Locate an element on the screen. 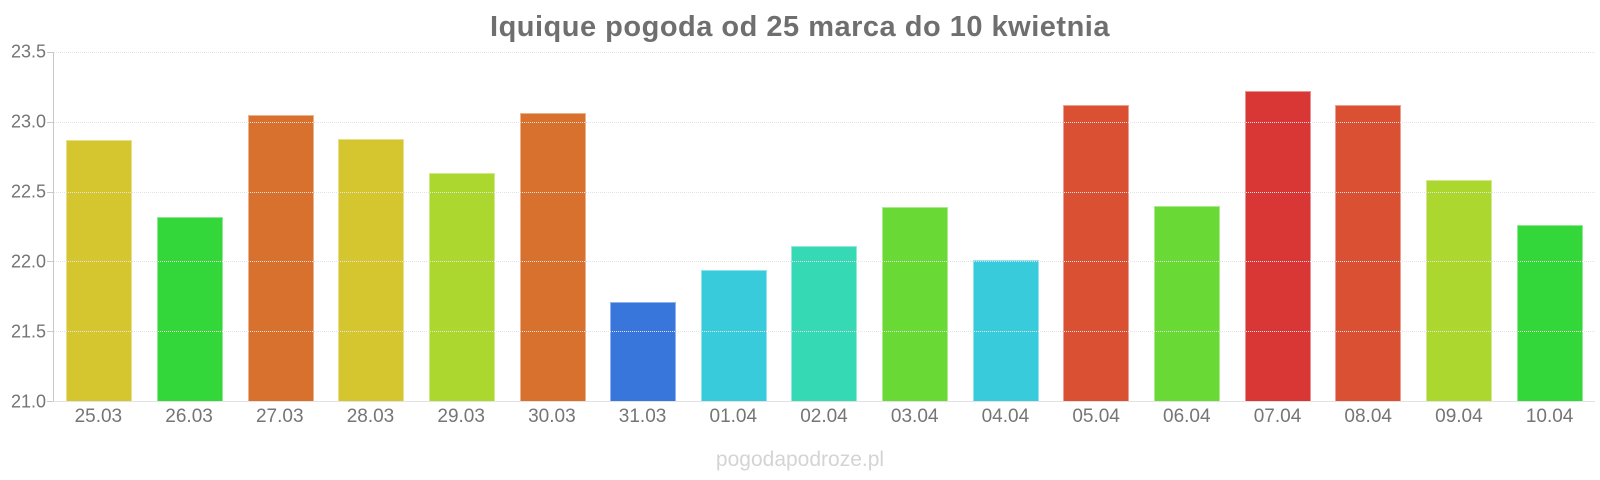  bar-06.04 is located at coordinates (1187, 303).